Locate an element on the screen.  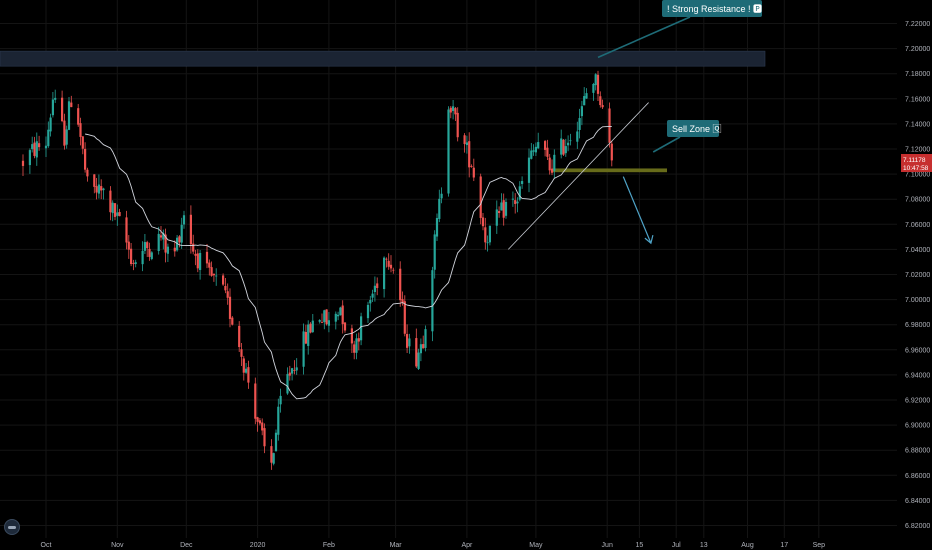
y-tick-label: 6.92000 is located at coordinates (917, 401).